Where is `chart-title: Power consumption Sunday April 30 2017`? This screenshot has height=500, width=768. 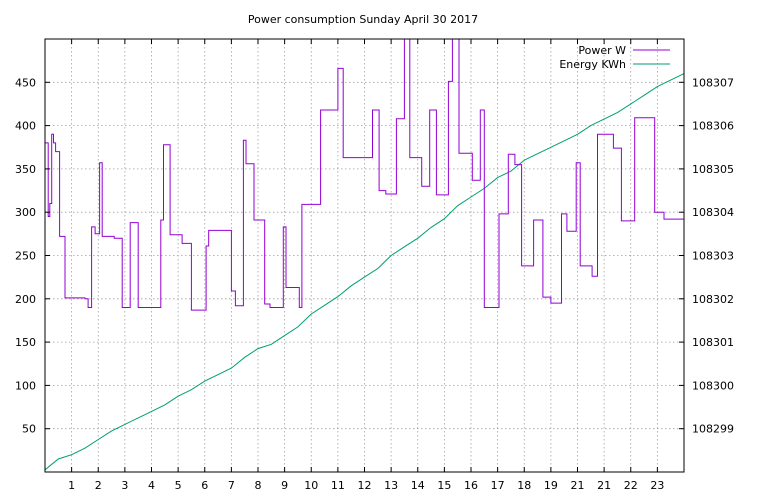
chart-title: Power consumption Sunday April 30 2017 is located at coordinates (363, 19).